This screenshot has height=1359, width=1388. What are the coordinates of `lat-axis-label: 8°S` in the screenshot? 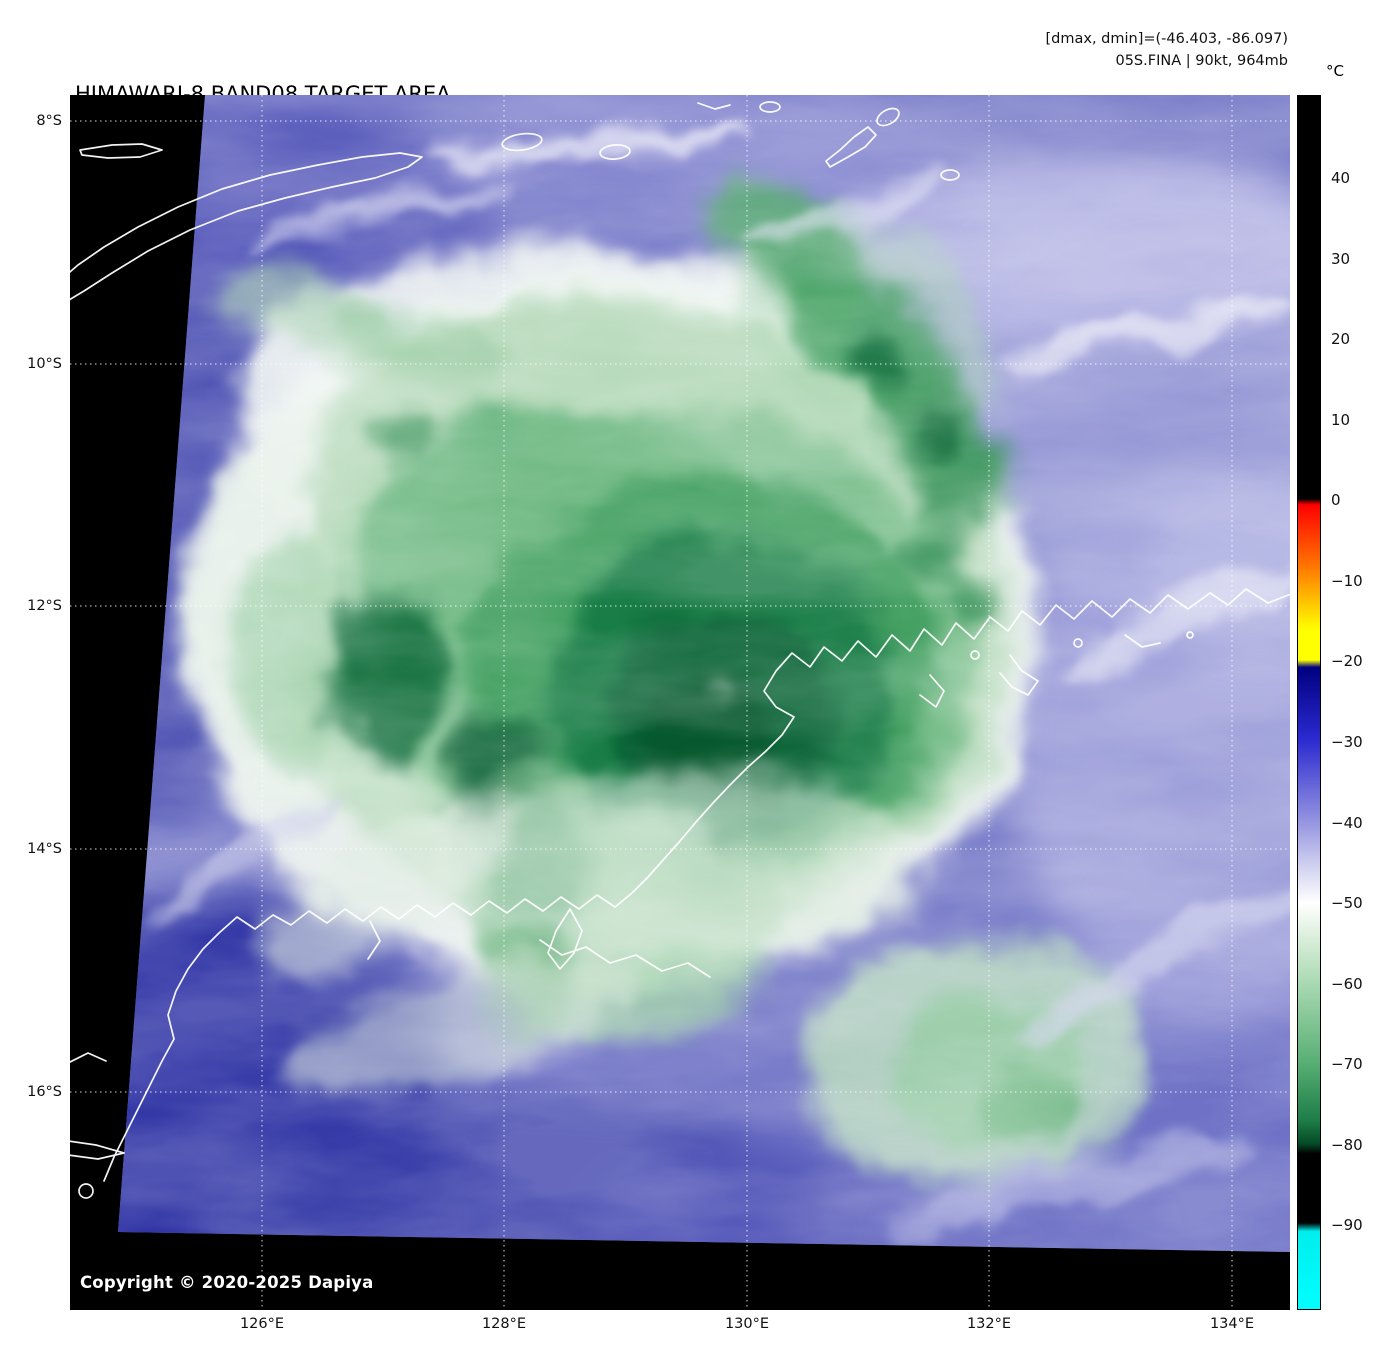 It's located at (49, 121).